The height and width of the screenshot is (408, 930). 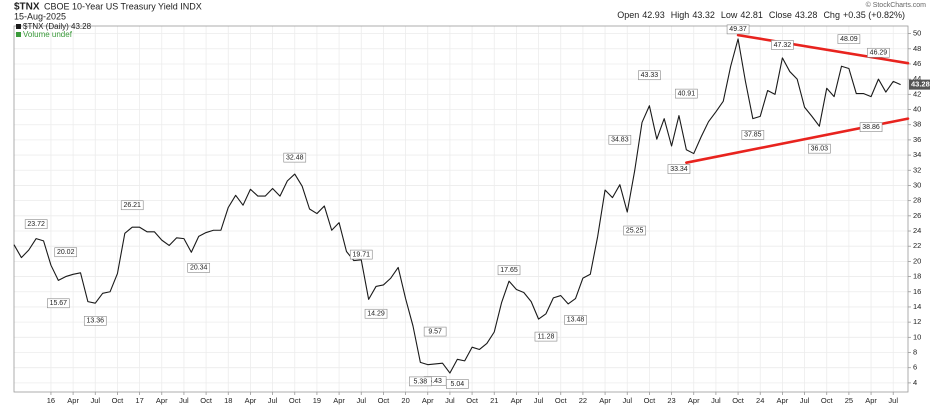 I want to click on y-tick-label: 28, so click(x=917, y=200).